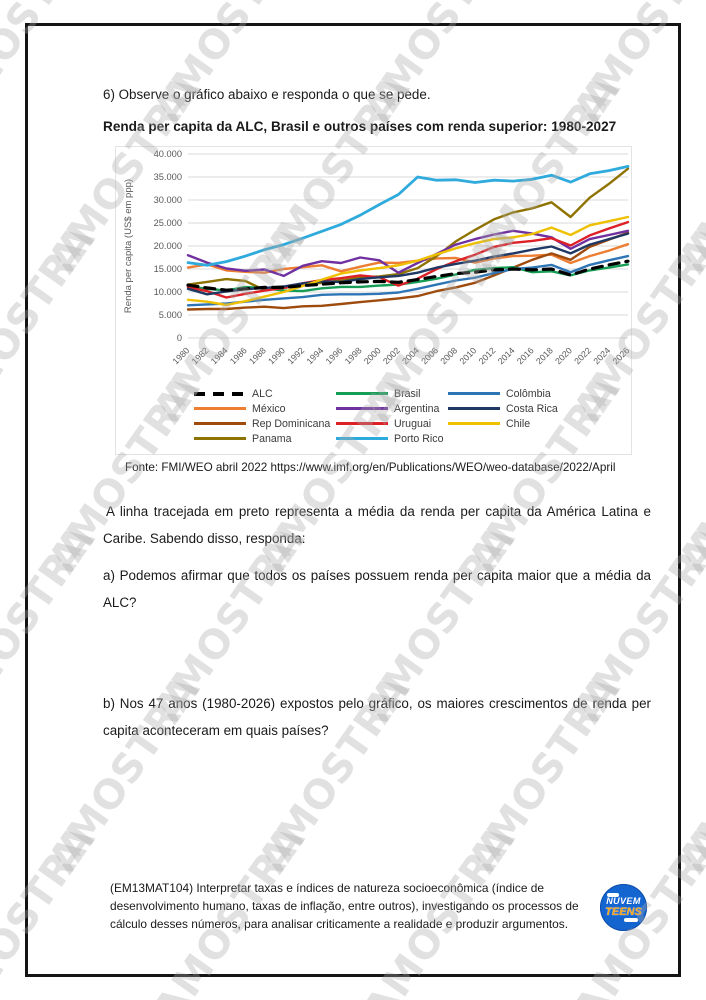  I want to click on y-tick-label: 5.000, so click(170, 315).